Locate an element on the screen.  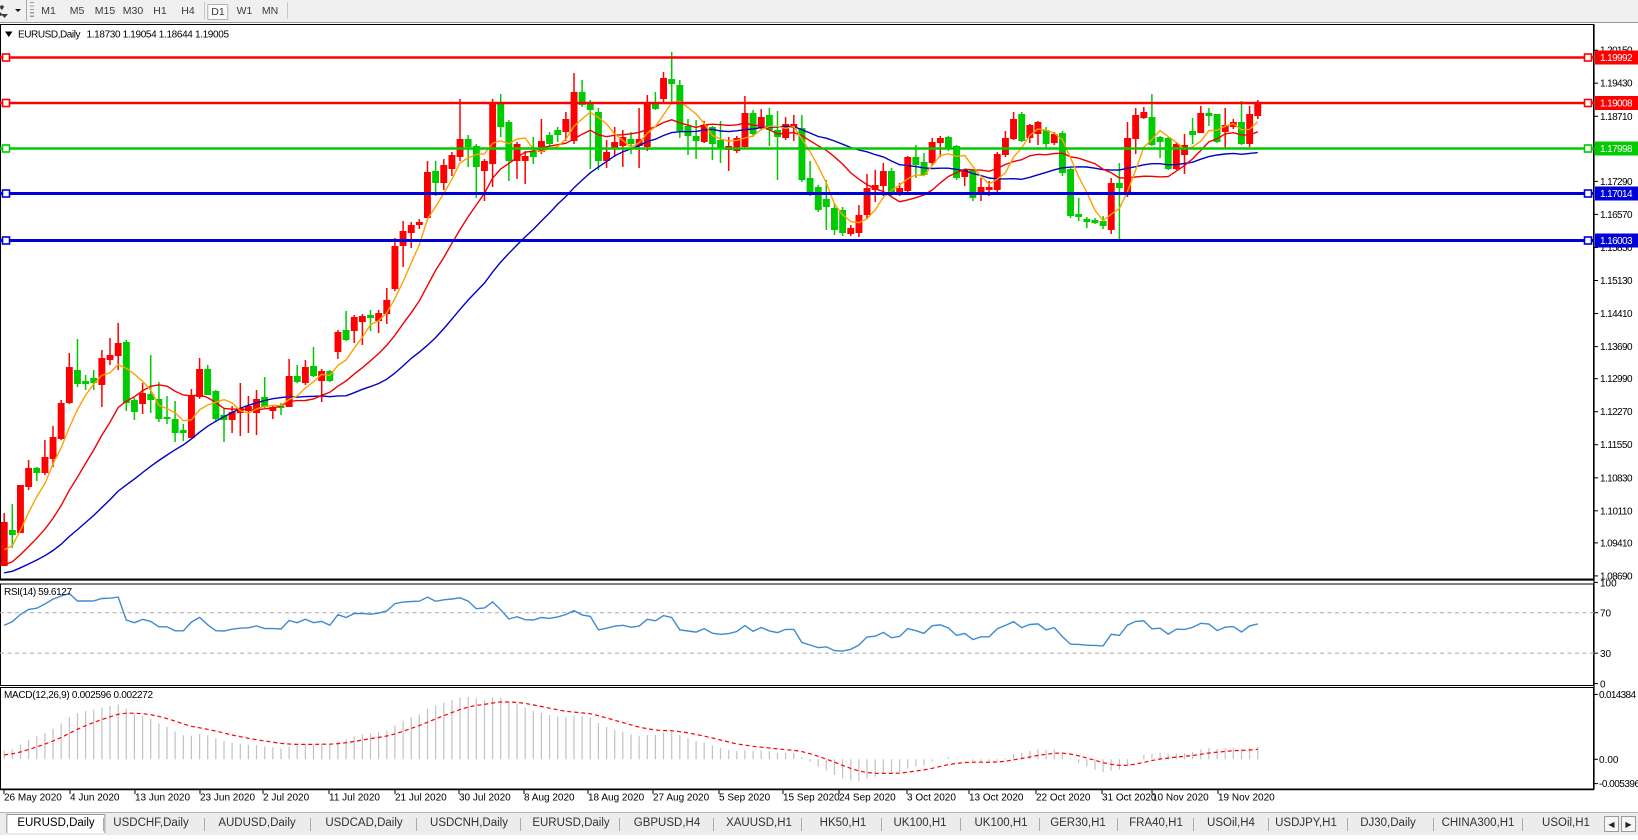
svg-text: 100 is located at coordinates (1608, 583).